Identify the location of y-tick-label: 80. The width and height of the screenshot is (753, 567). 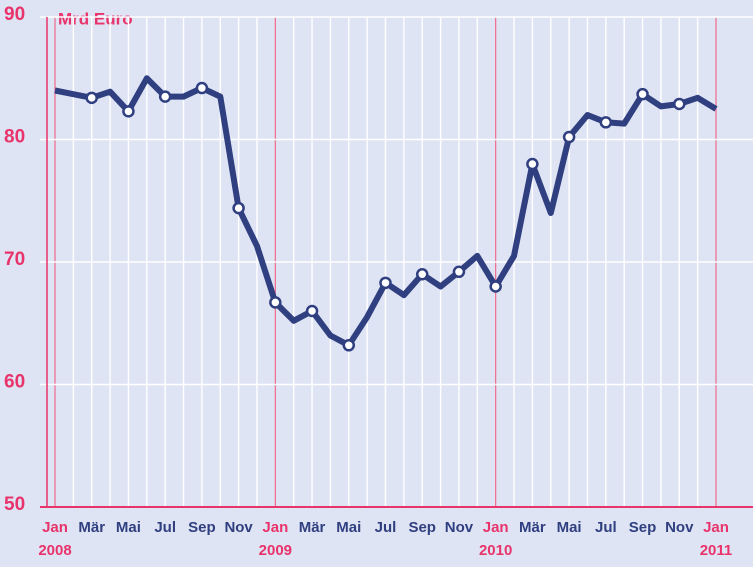
(14, 137).